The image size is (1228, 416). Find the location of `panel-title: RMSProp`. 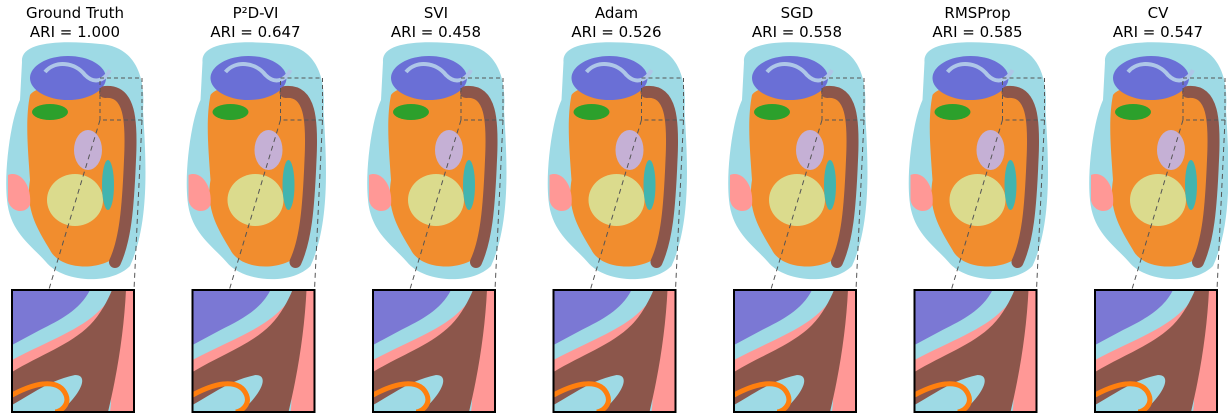

panel-title: RMSProp is located at coordinates (977, 13).